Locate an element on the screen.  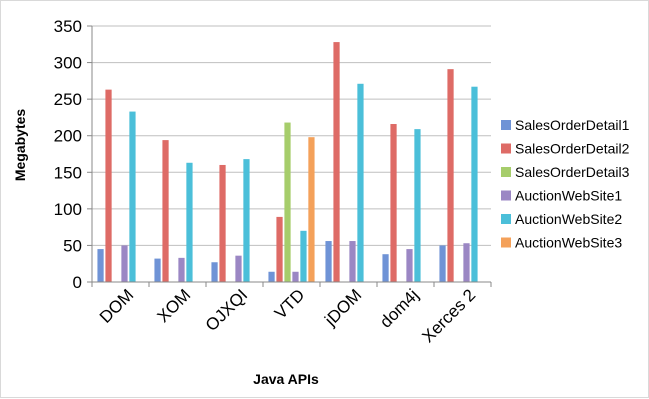
bar-AuctionWebSite1-Xerces 2 is located at coordinates (466, 262).